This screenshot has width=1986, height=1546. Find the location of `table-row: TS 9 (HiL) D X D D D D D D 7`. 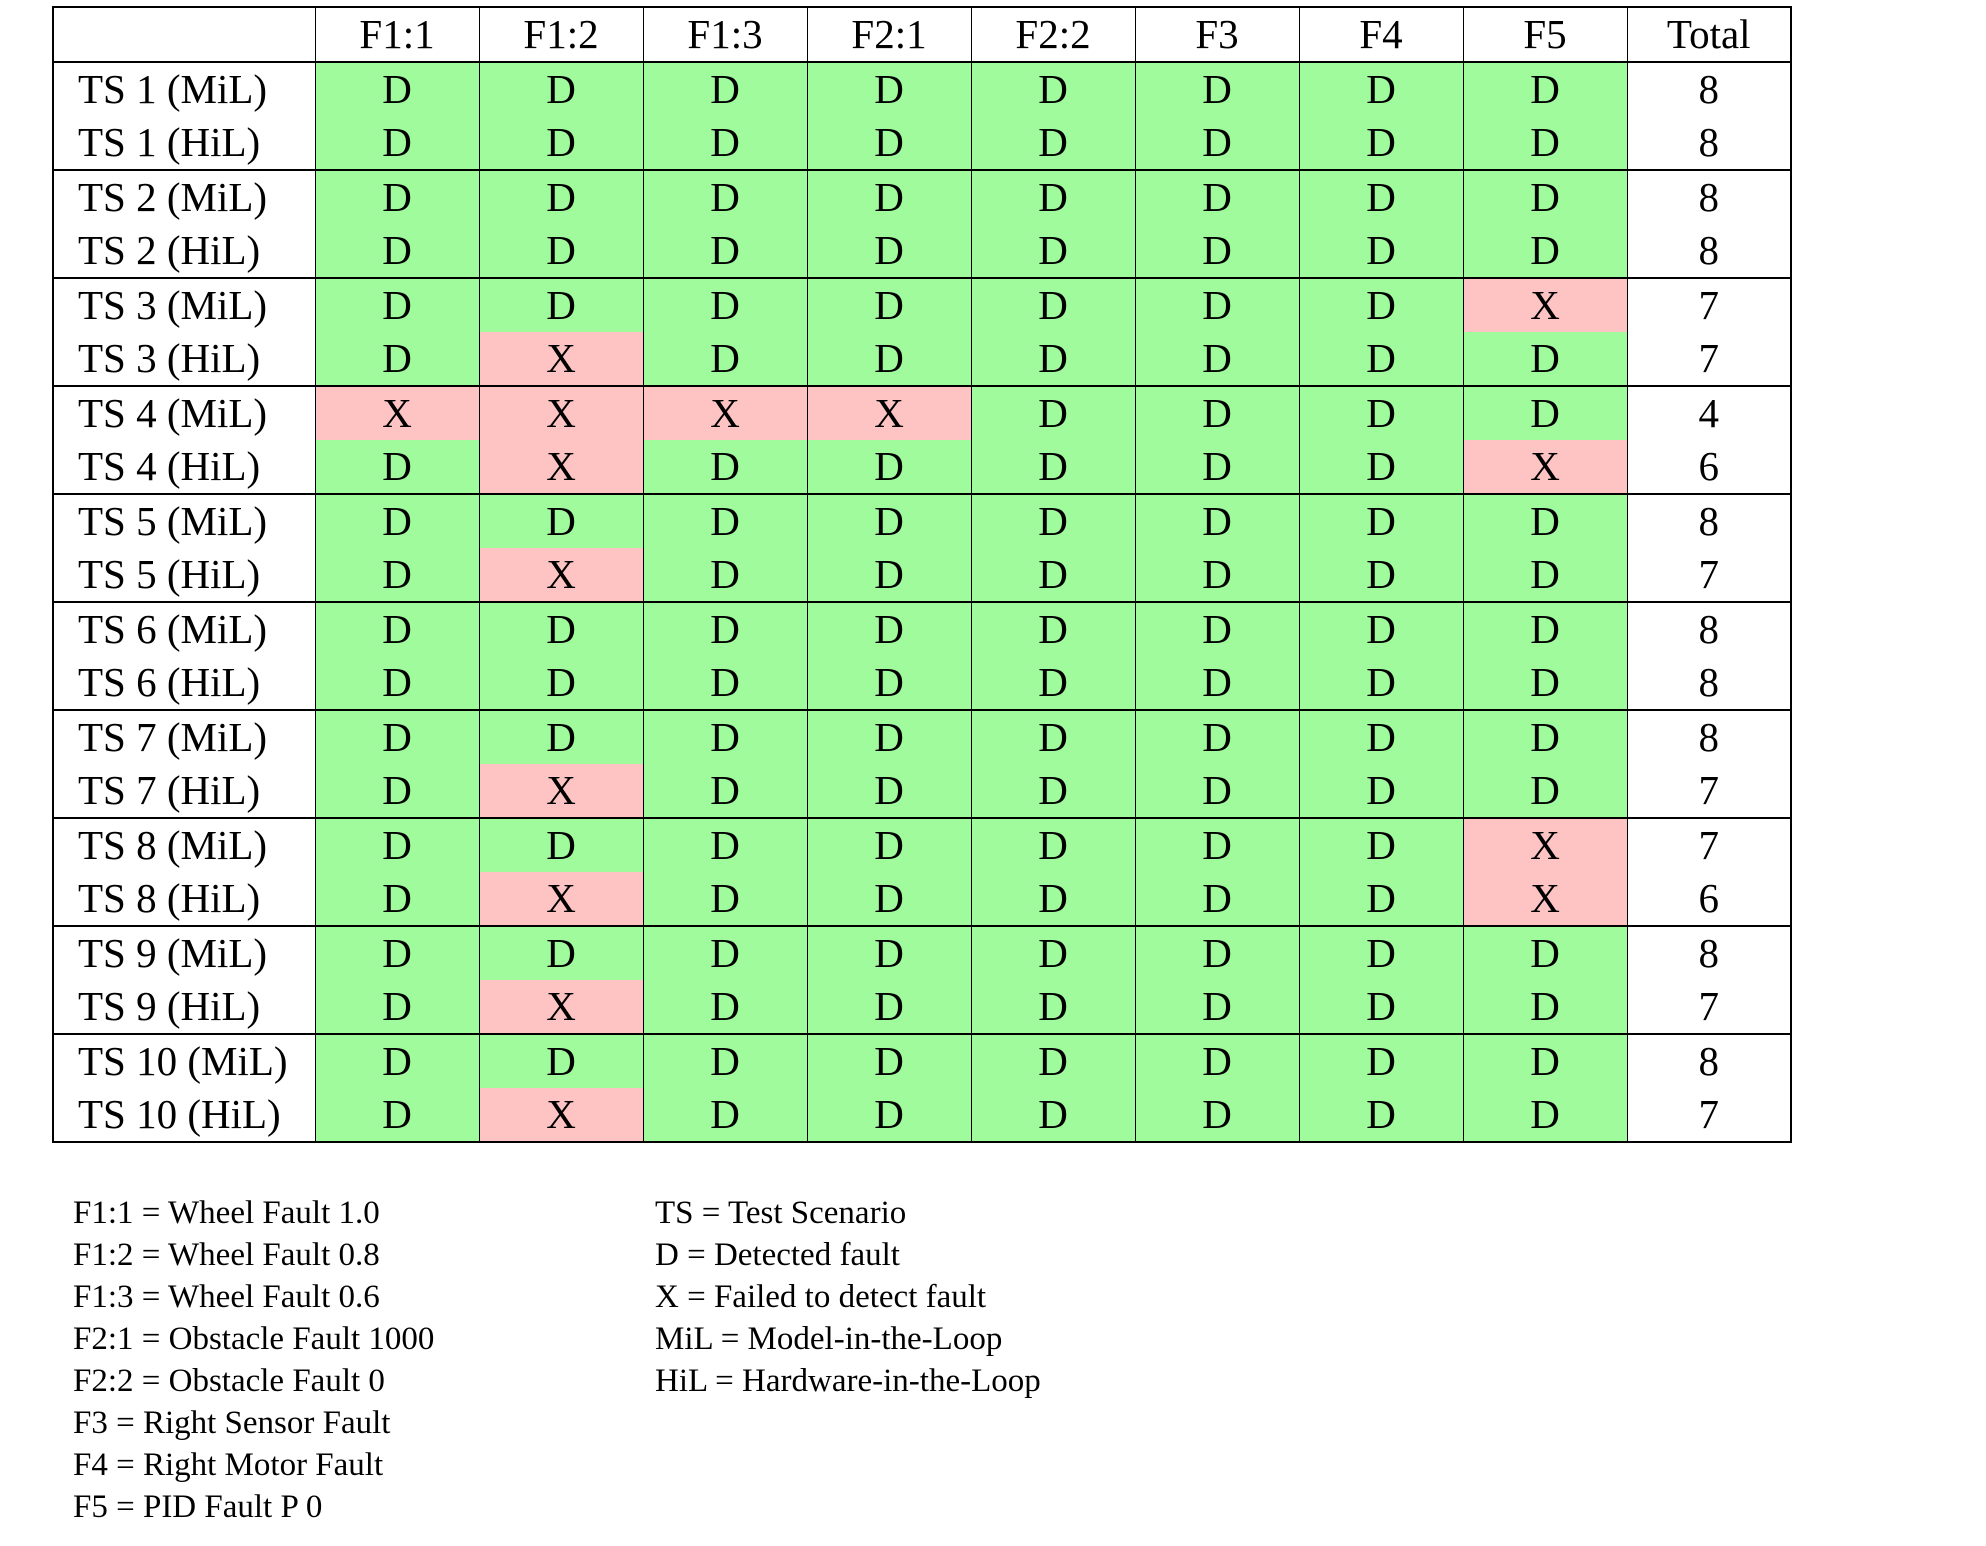

table-row: TS 9 (HiL) D X D D D D D D 7 is located at coordinates (922, 1007).